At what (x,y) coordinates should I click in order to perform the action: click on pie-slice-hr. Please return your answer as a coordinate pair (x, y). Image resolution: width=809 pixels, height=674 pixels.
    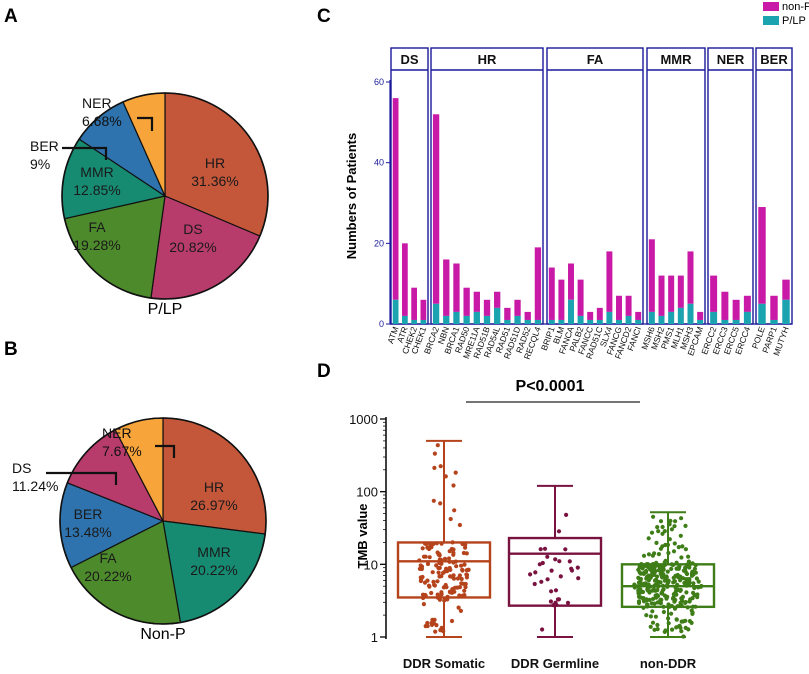
    Looking at the image, I should click on (214, 476).